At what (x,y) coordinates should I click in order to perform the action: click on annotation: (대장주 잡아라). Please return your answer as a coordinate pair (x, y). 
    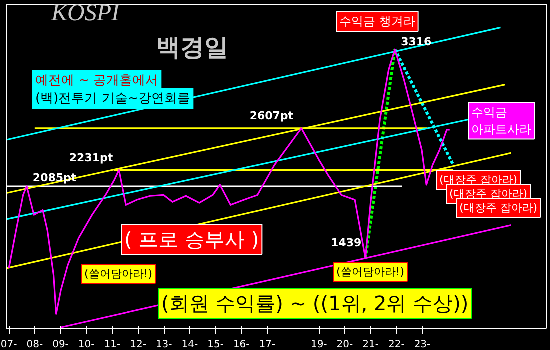
    Looking at the image, I should click on (499, 208).